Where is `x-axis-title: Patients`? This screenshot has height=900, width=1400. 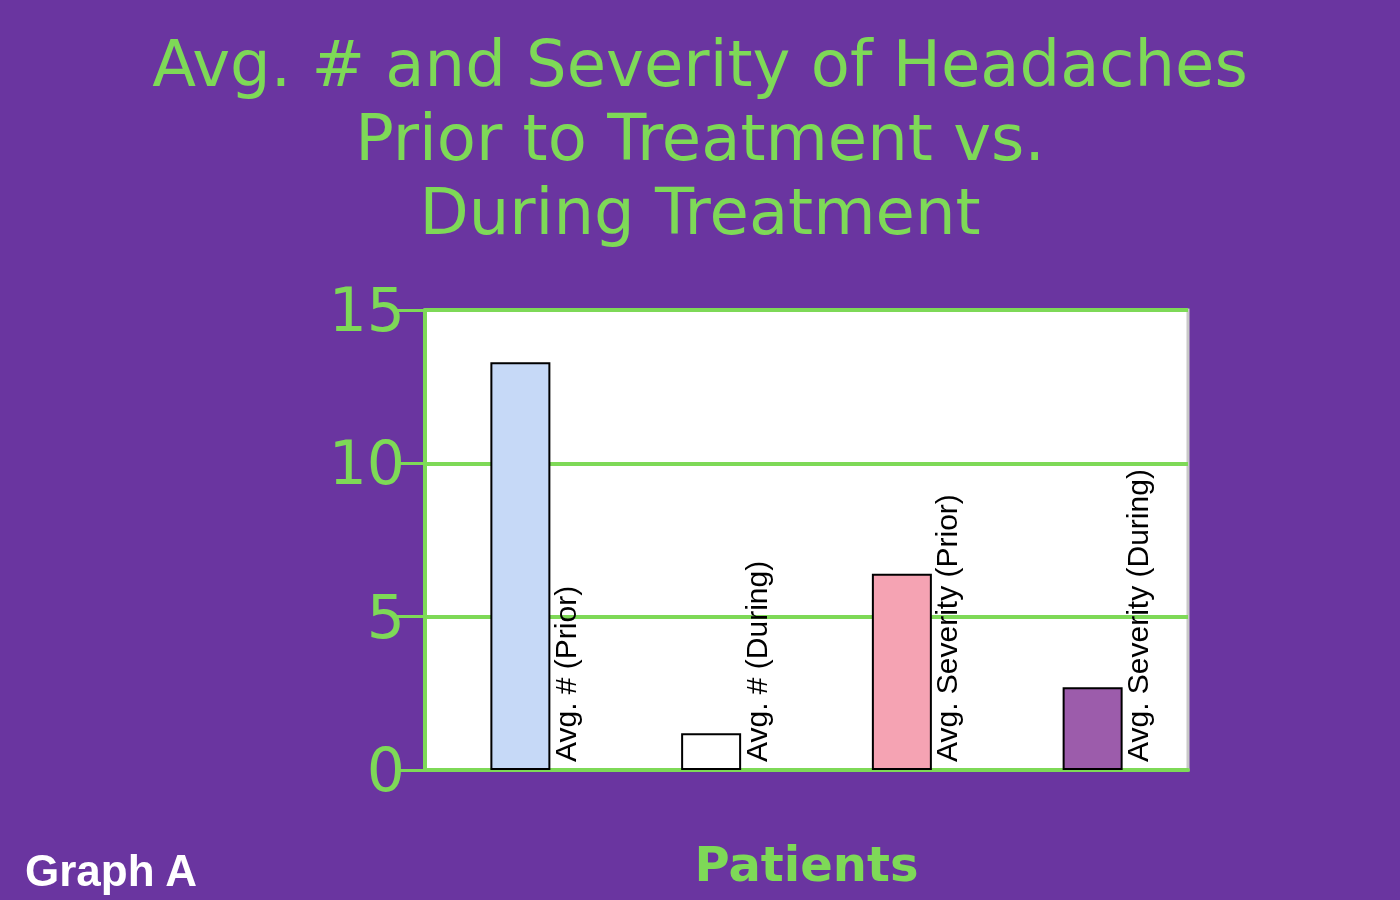 x-axis-title: Patients is located at coordinates (806, 864).